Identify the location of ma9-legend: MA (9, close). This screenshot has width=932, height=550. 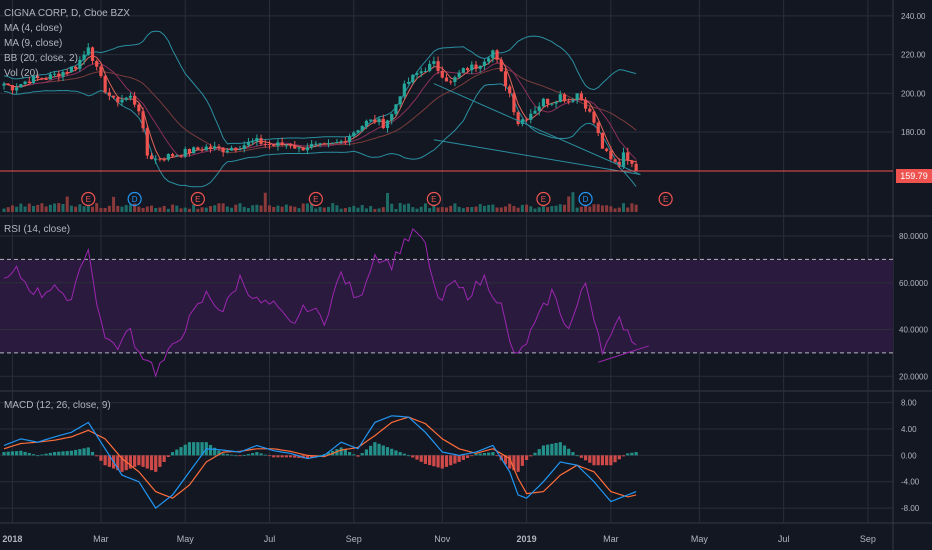
(33, 43).